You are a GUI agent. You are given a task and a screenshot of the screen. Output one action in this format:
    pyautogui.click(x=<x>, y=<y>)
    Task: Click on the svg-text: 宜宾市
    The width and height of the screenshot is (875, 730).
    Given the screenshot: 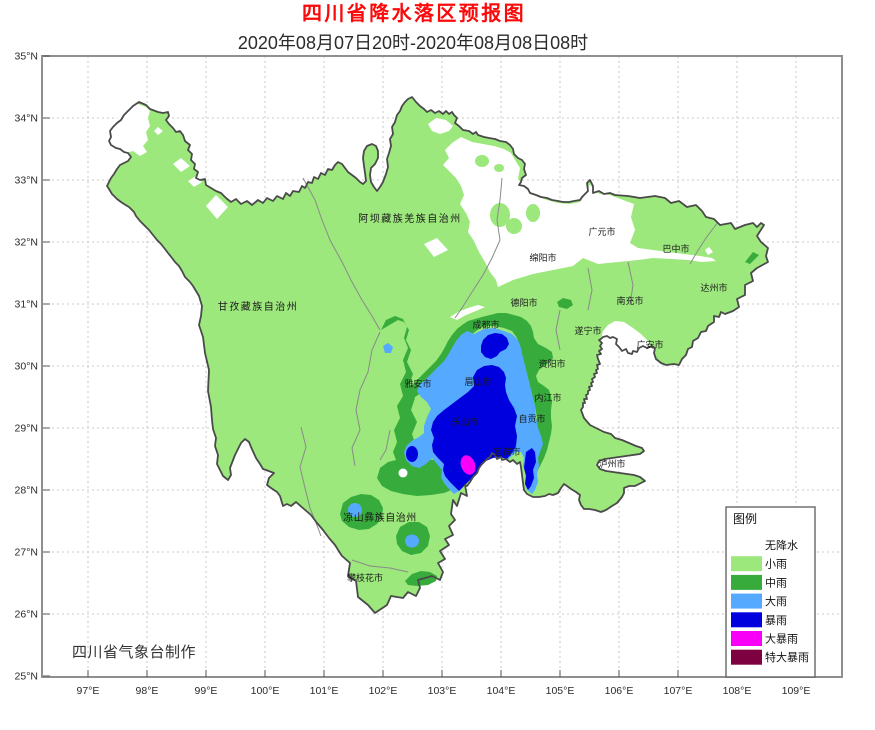 What is the action you would take?
    pyautogui.click(x=506, y=451)
    